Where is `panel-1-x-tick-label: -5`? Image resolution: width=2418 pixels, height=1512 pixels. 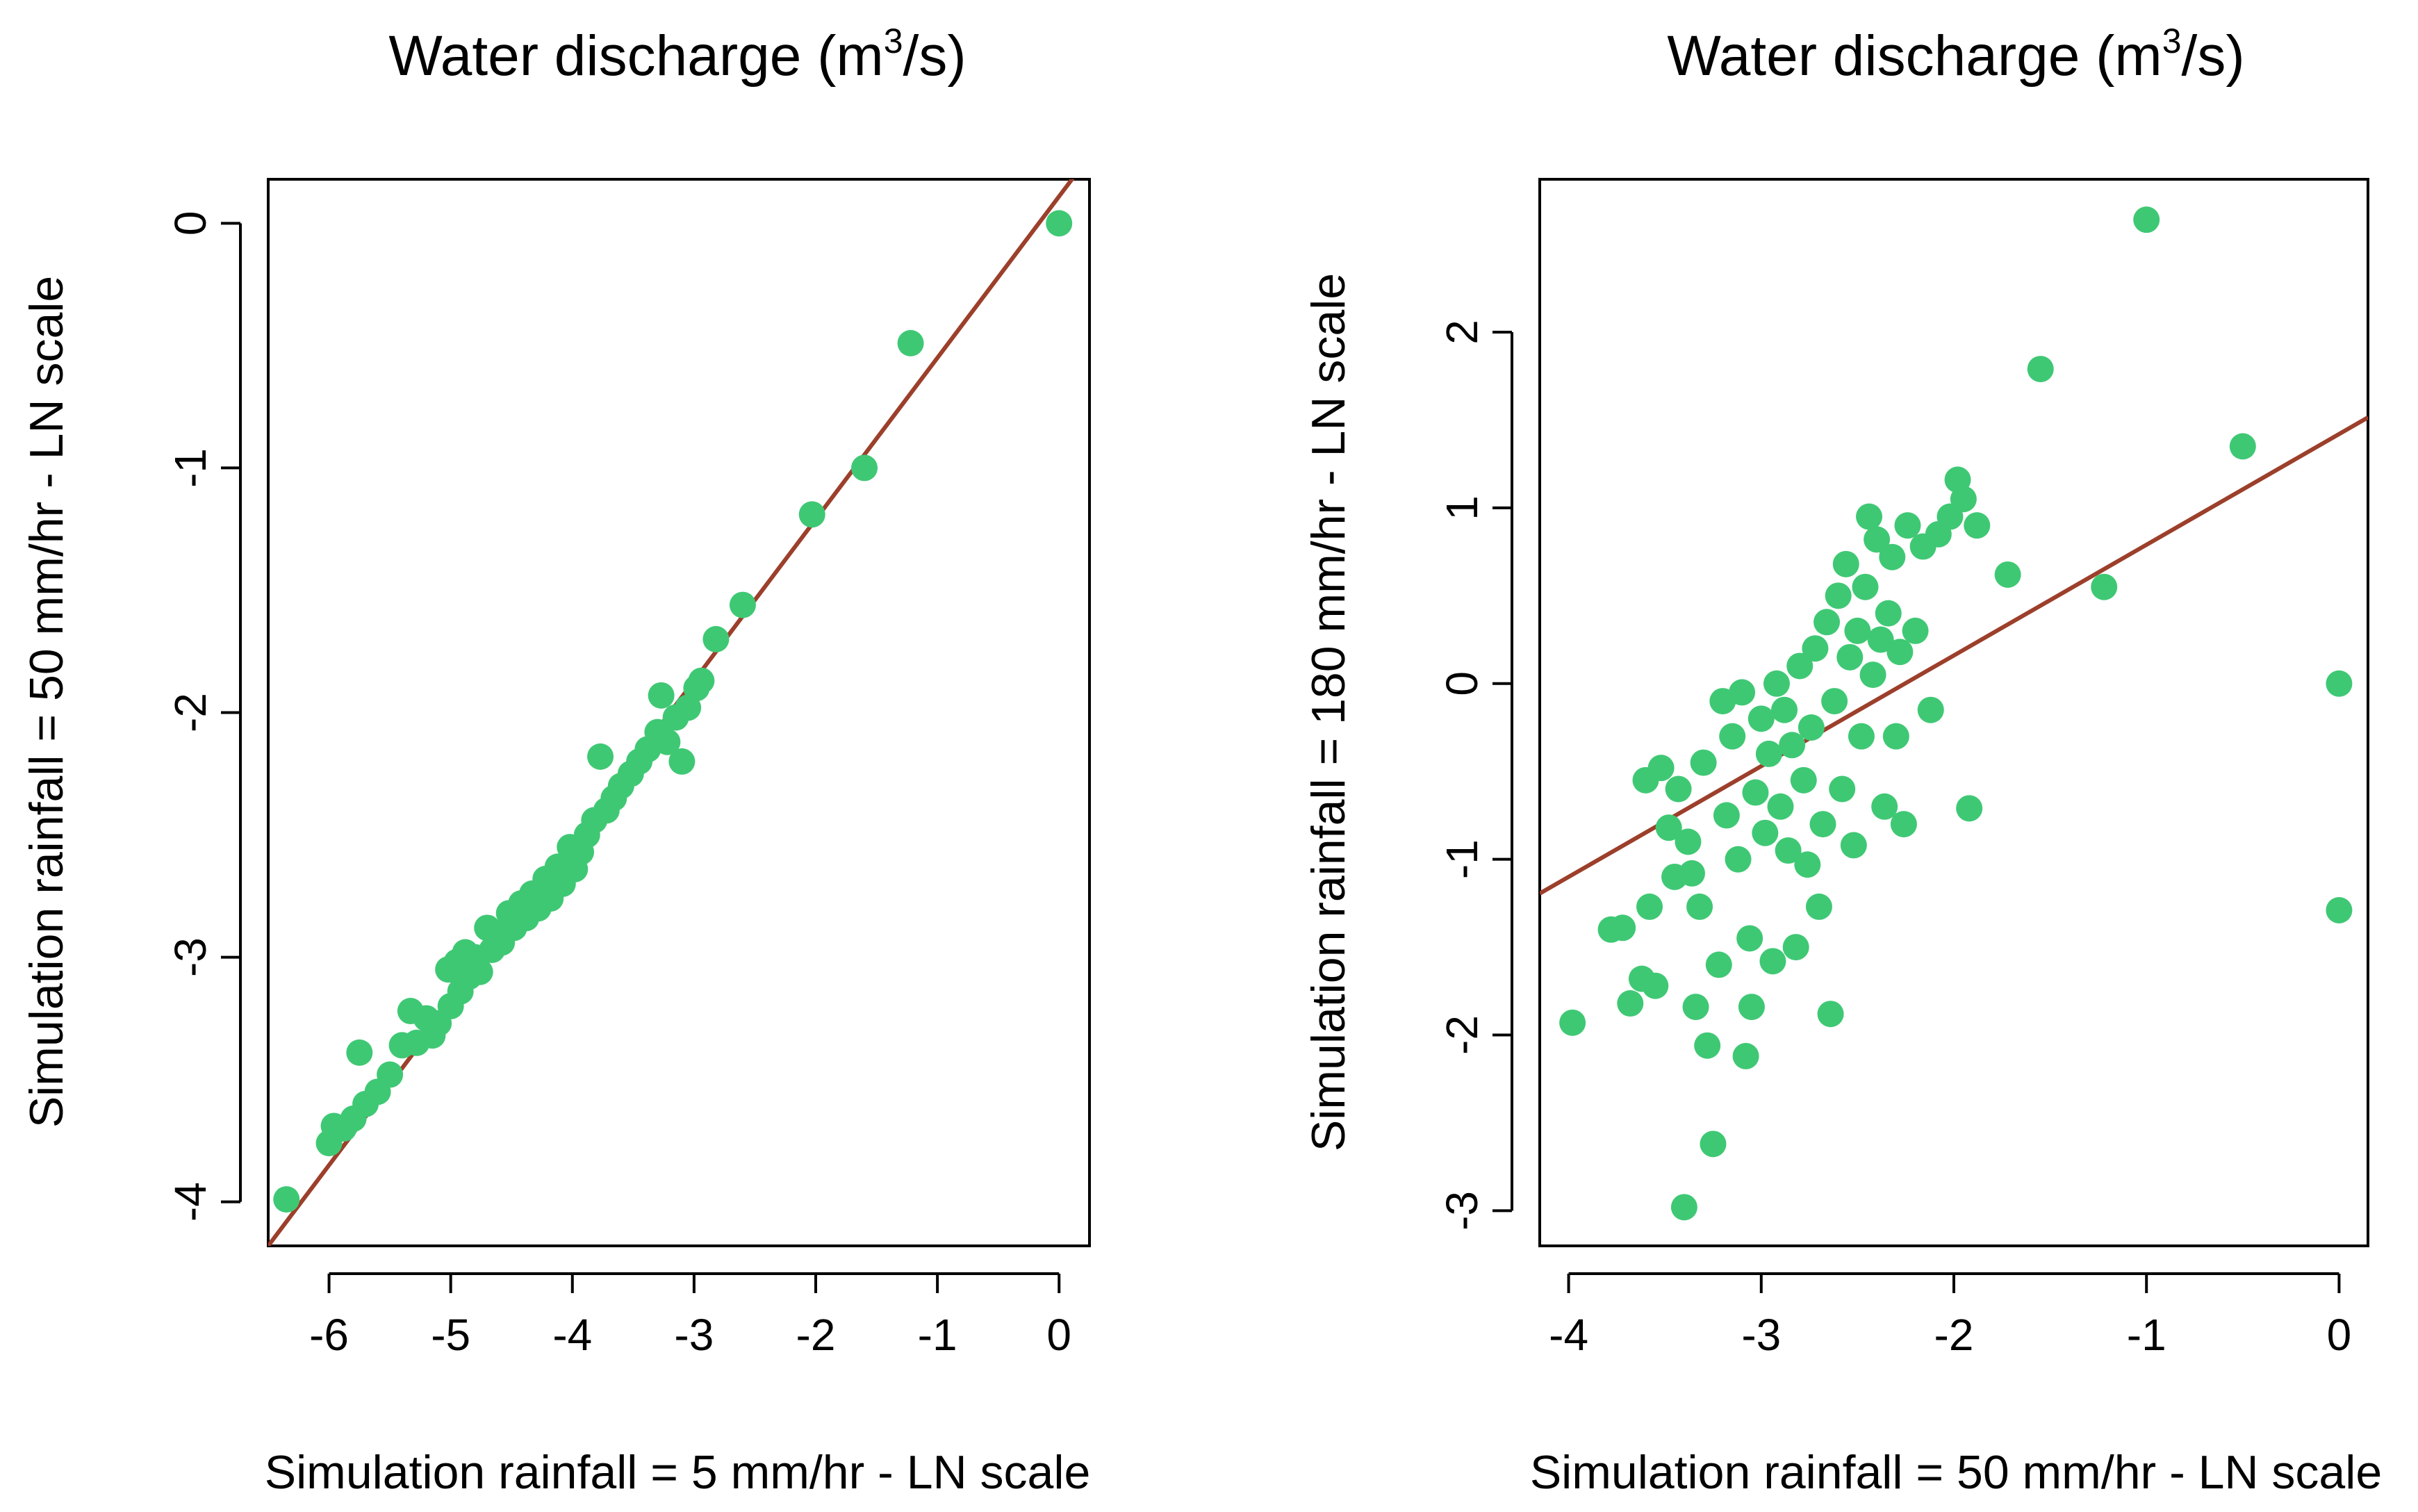 panel-1-x-tick-label: -5 is located at coordinates (451, 1335).